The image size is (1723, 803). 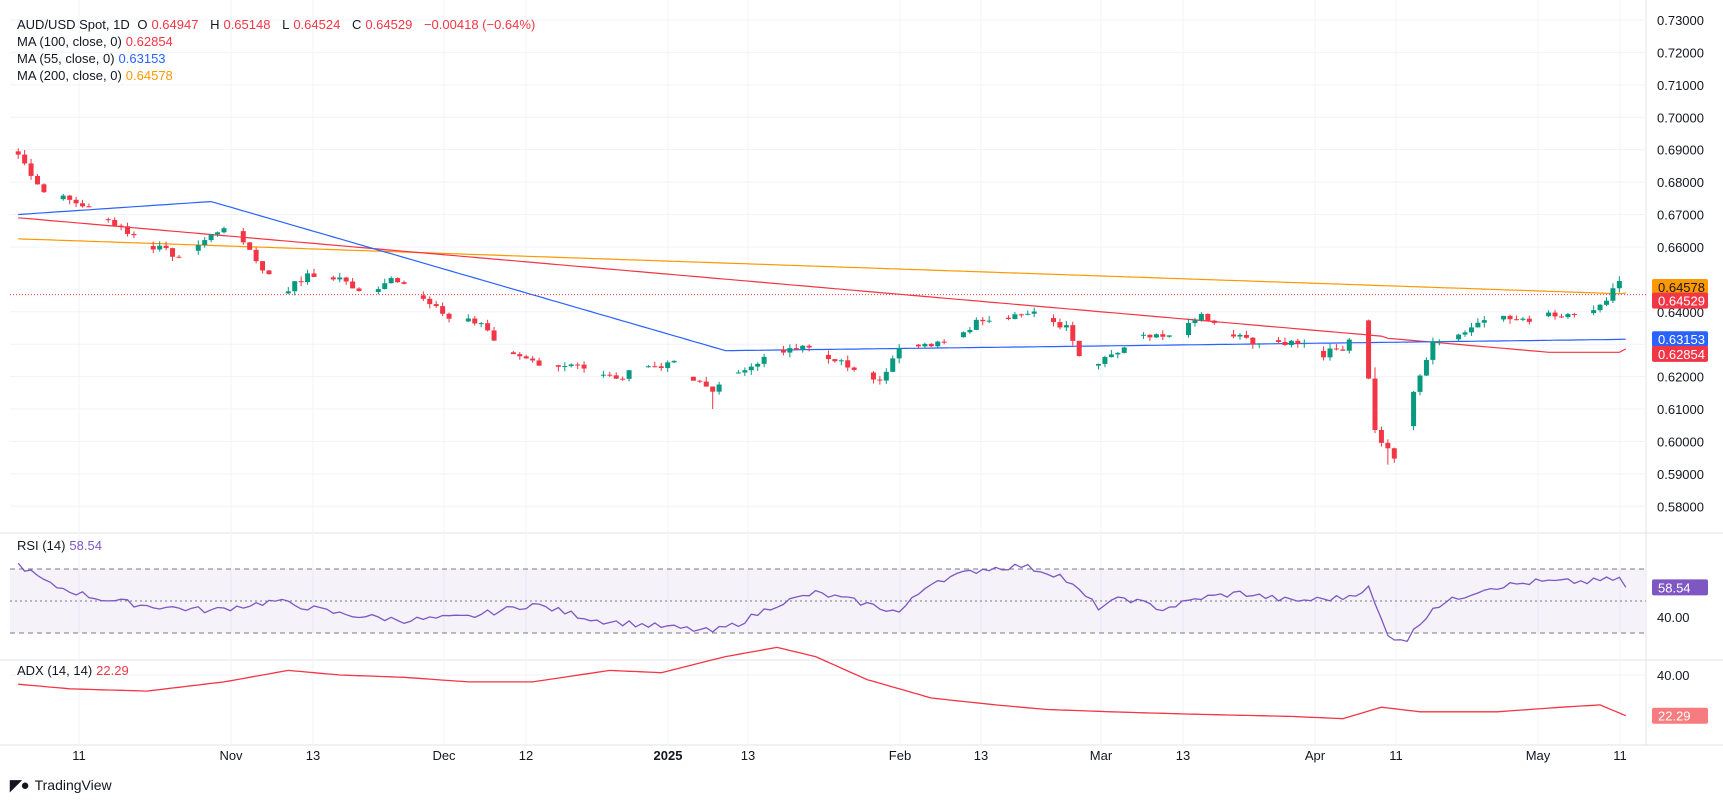 I want to click on rsi-background-band, so click(x=827, y=601).